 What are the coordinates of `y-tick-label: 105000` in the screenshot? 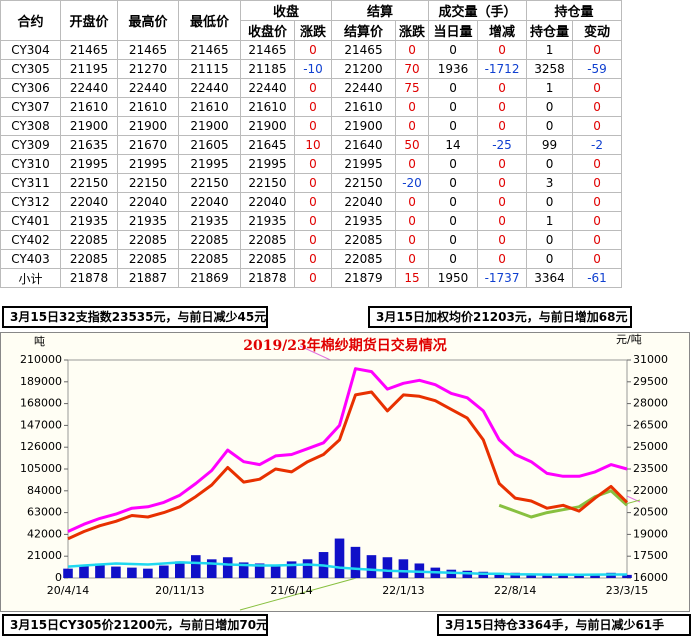 It's located at (41, 468).